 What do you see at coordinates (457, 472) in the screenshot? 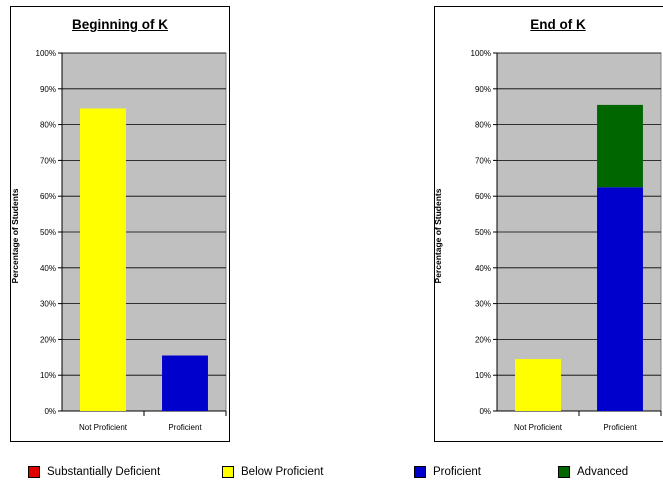
I see `legend-label: Proficient` at bounding box center [457, 472].